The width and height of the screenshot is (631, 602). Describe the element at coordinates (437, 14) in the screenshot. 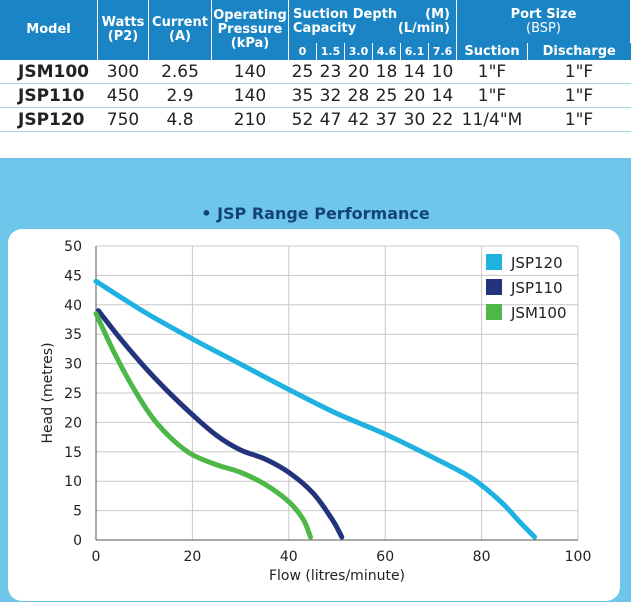

I see `header-suction-depth-unit: (M)` at that location.